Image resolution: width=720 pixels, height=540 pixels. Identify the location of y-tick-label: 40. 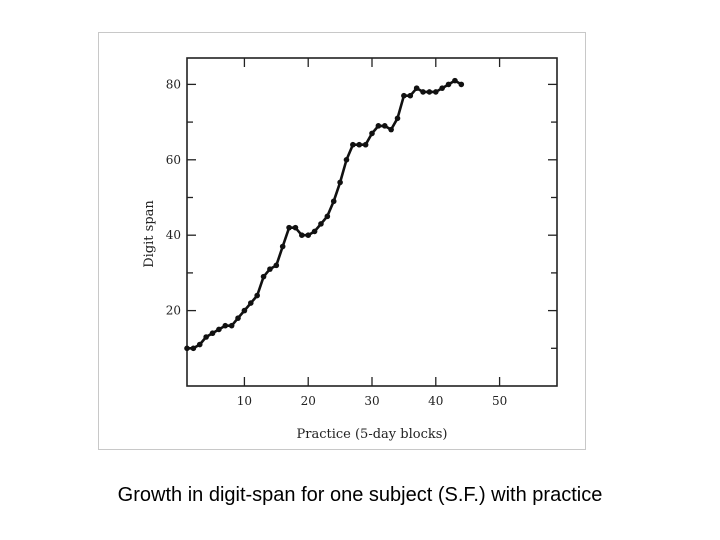
(173, 235).